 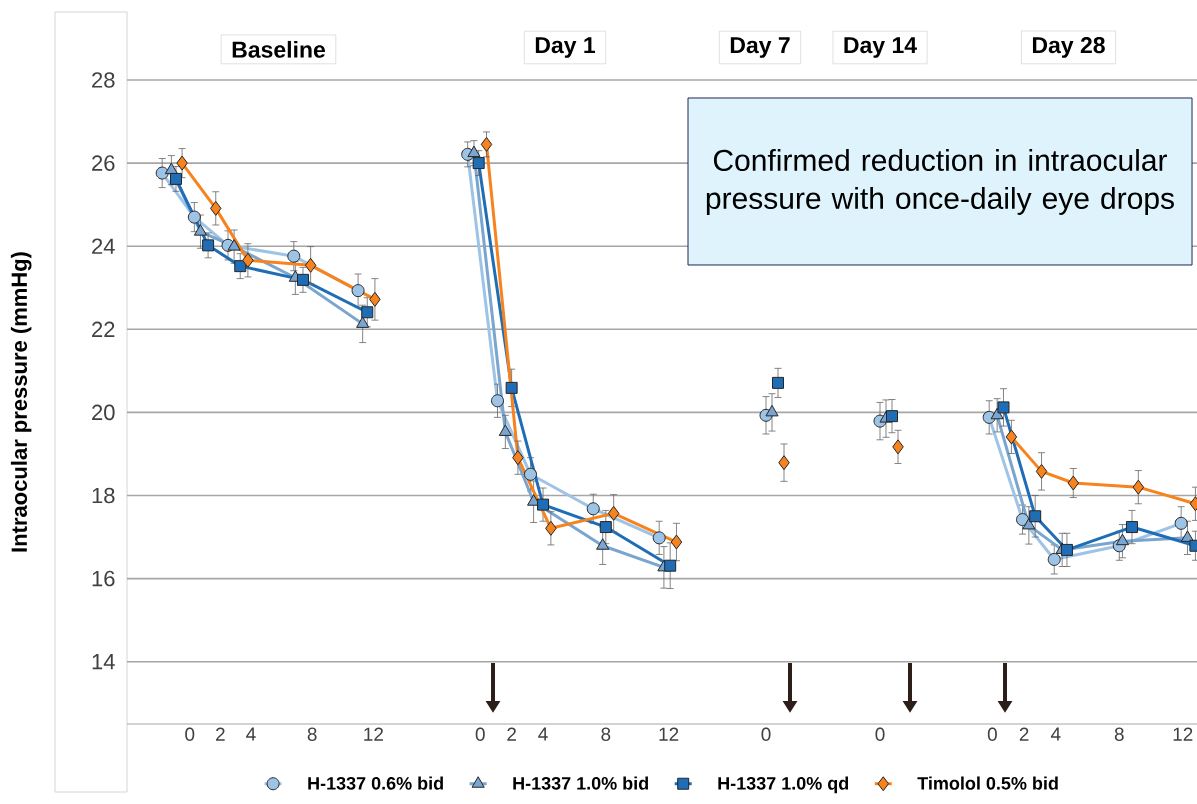 I want to click on y-tick-label: 14, so click(x=103, y=662).